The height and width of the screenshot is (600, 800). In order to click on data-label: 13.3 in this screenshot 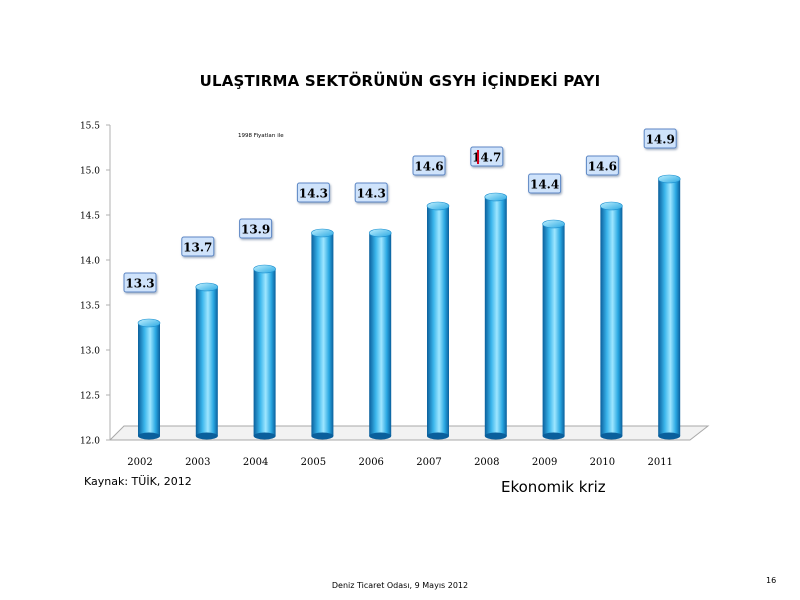, I will do `click(139, 284)`.